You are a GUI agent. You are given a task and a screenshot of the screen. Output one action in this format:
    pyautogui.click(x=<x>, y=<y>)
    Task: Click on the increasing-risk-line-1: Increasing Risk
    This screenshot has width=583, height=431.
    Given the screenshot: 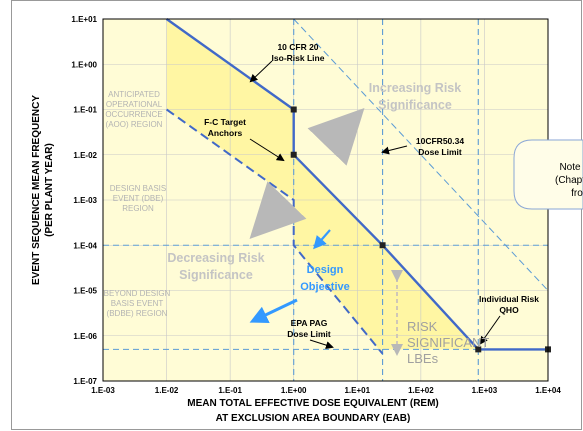 What is the action you would take?
    pyautogui.click(x=415, y=88)
    